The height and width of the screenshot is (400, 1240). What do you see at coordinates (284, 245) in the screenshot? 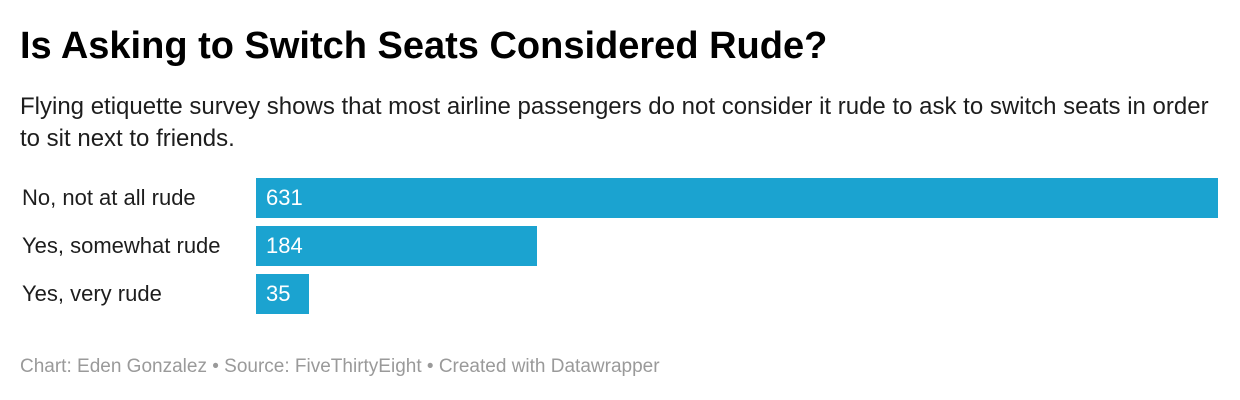
I see `bar-value-label: 184` at bounding box center [284, 245].